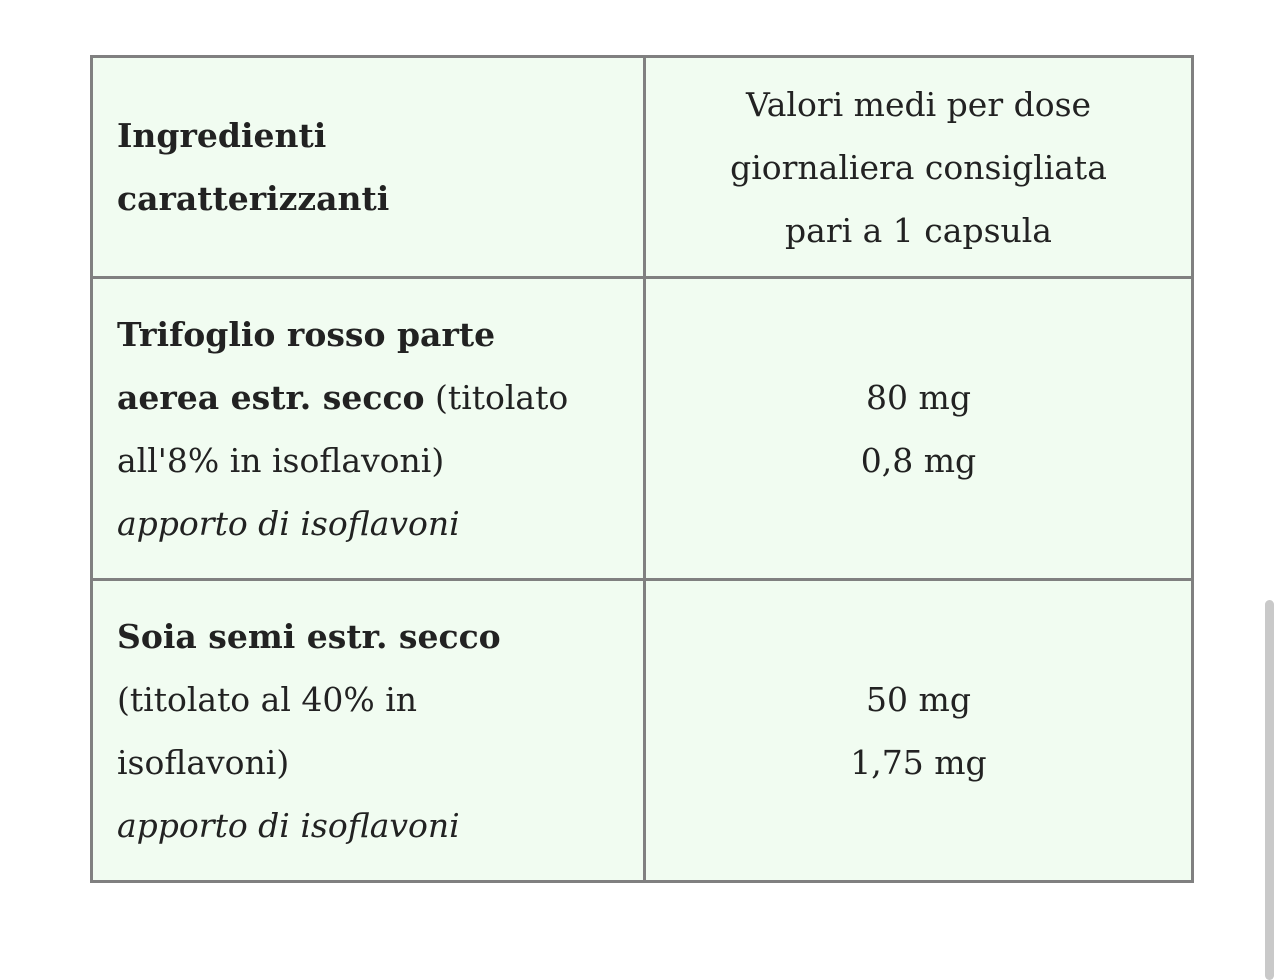 This screenshot has height=980, width=1284. I want to click on ingredient-name: Trifoglio rosso parte, so click(306, 334).